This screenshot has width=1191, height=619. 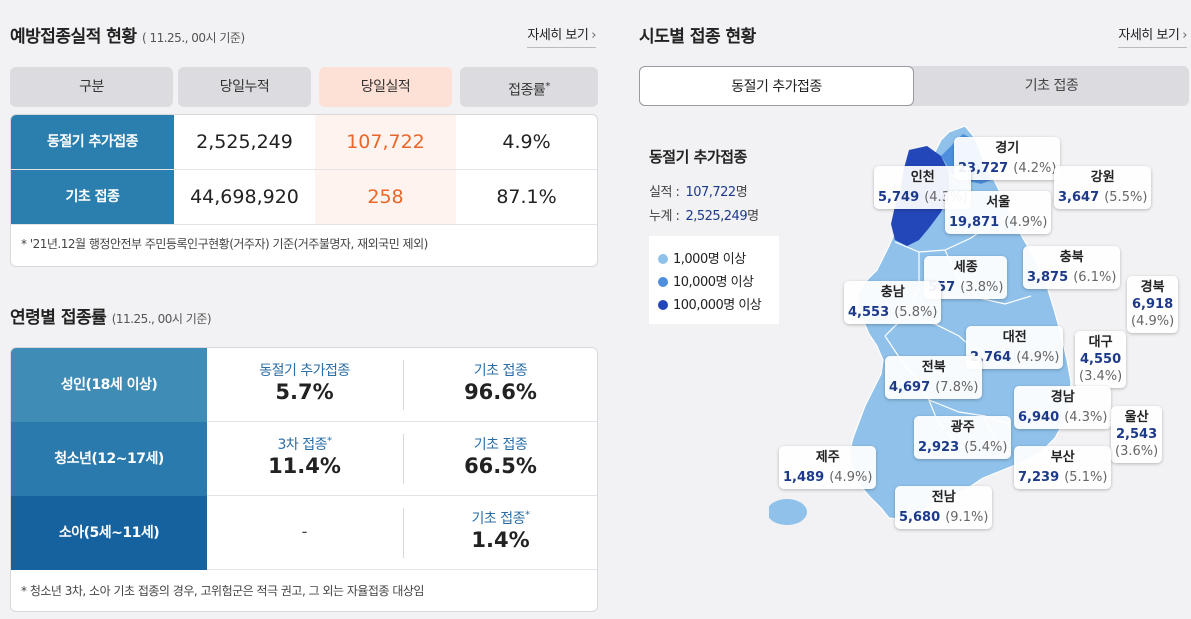 I want to click on age-cell: 3차 접종* 11.4%, so click(x=304, y=459).